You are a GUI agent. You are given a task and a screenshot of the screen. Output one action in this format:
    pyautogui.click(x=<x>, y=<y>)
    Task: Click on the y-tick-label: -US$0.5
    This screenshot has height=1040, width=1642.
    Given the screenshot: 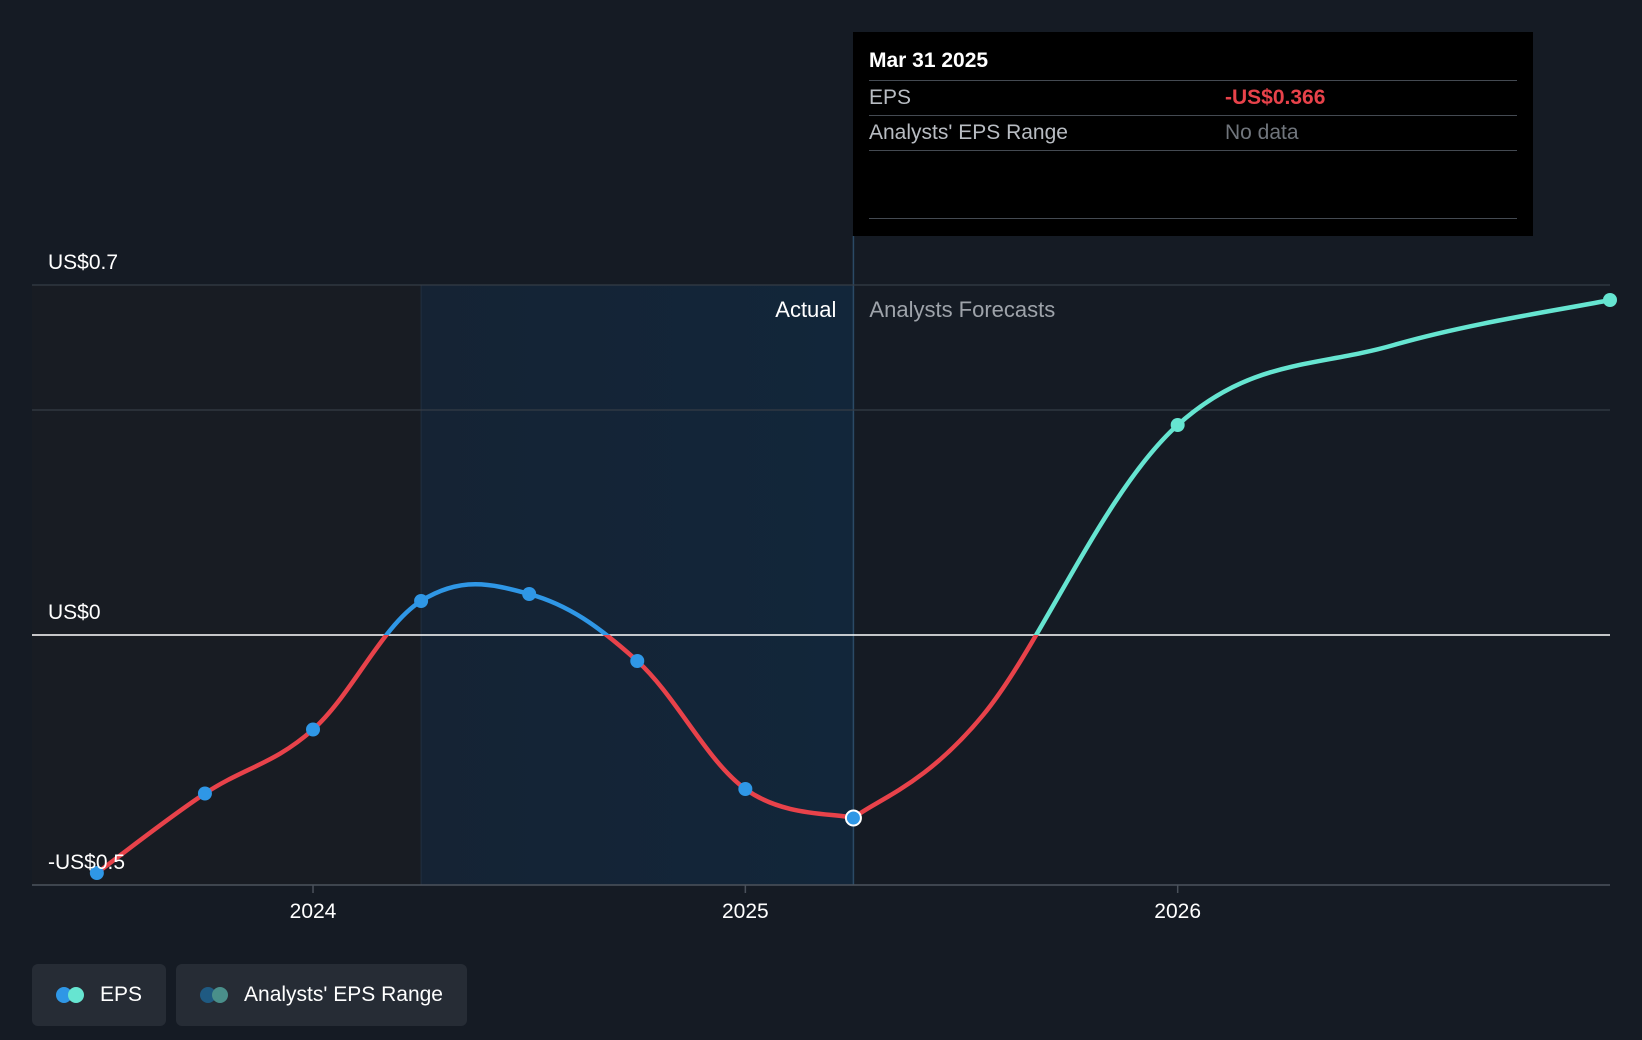 What is the action you would take?
    pyautogui.click(x=86, y=862)
    